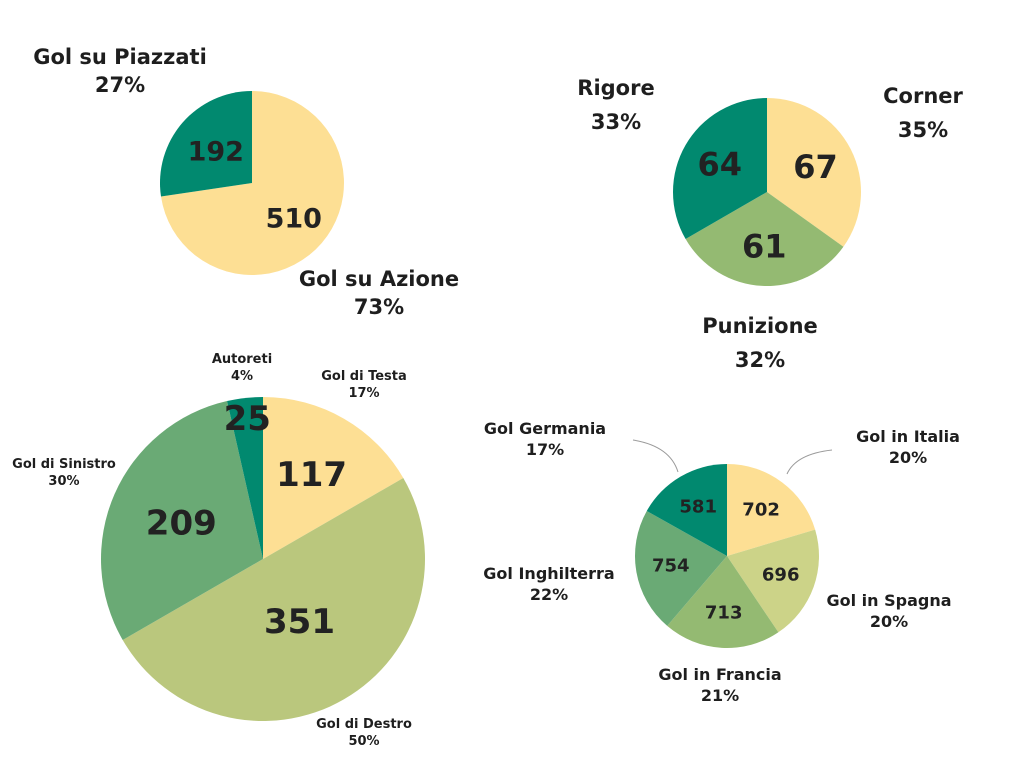  I want to click on pie-value-label-gol-inghilterra: 754, so click(671, 566).